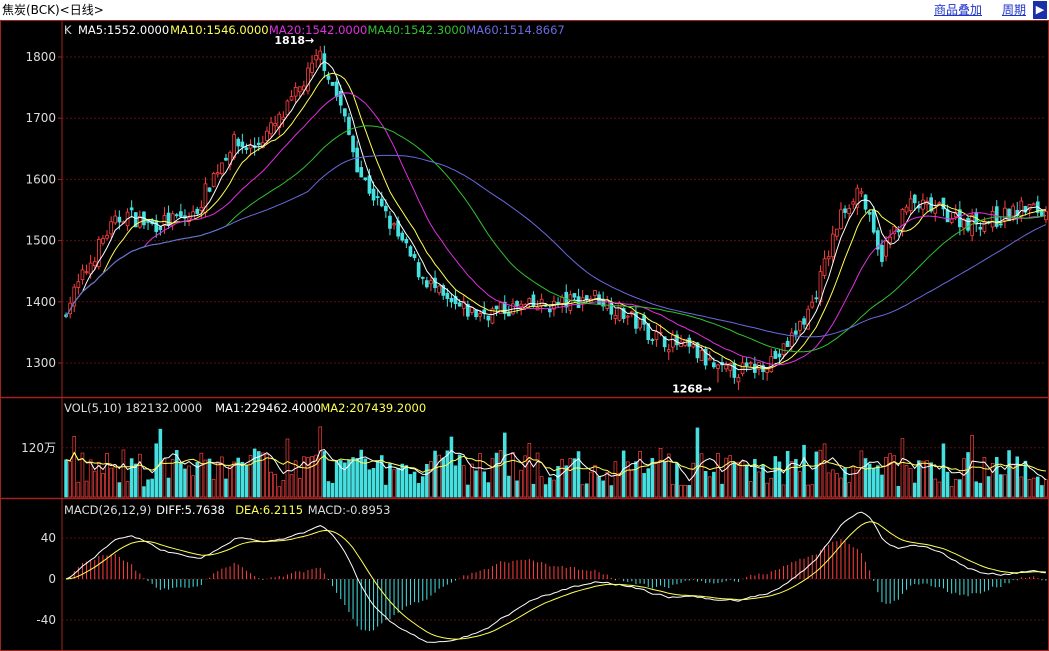  What do you see at coordinates (958, 10) in the screenshot?
I see `commodity-overlay-link: 商品叠加` at bounding box center [958, 10].